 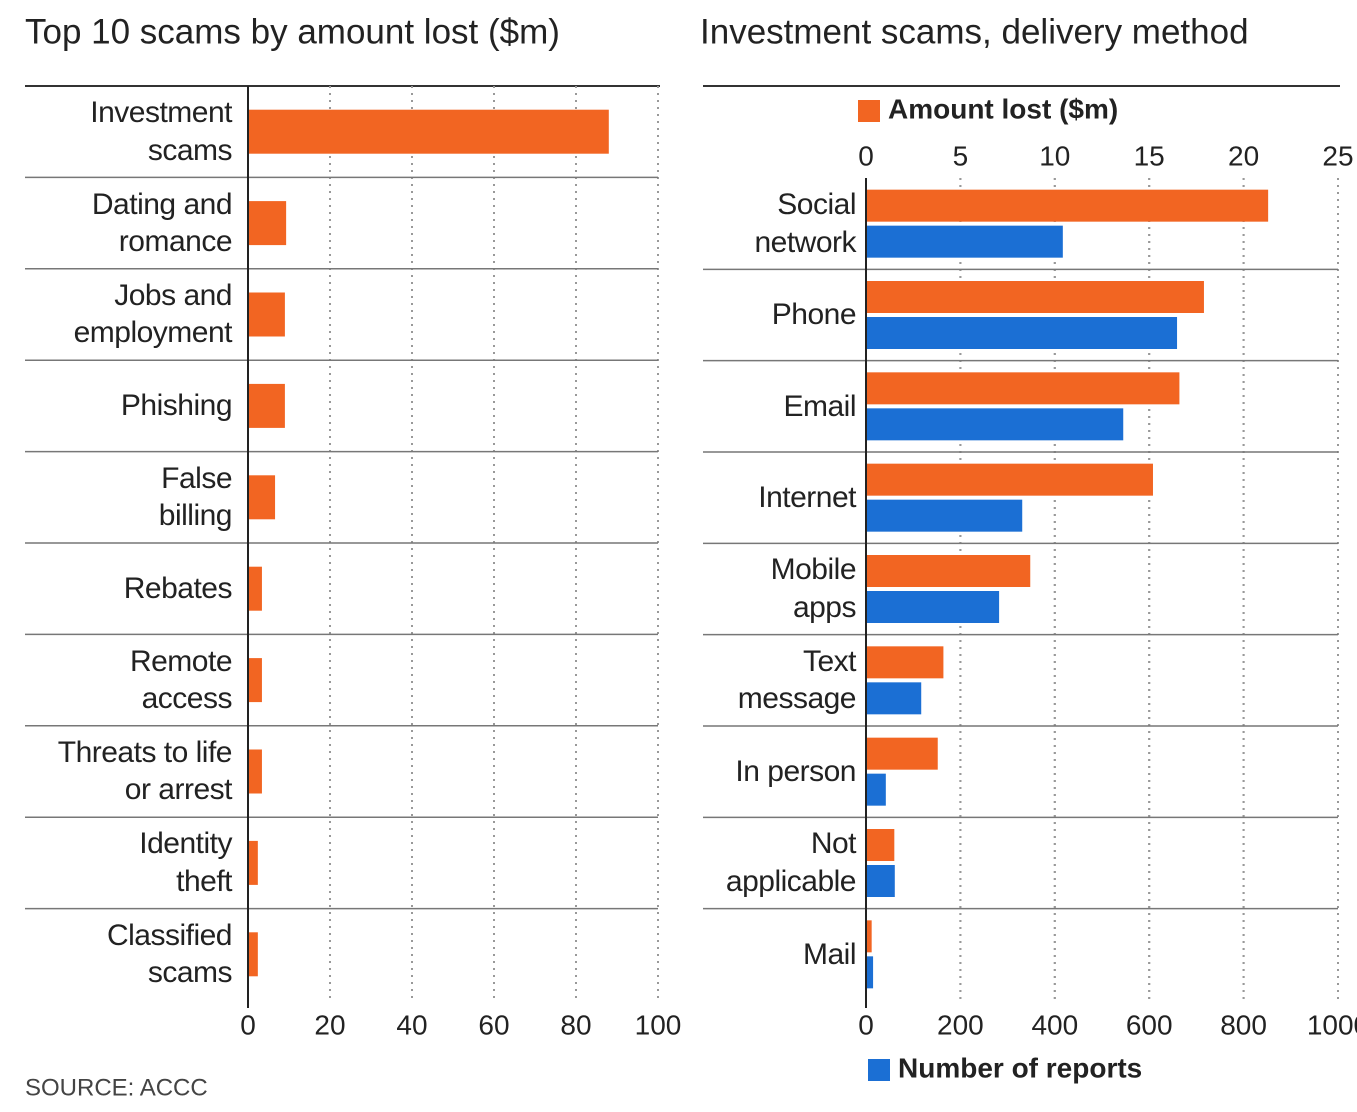 What do you see at coordinates (185, 862) in the screenshot?
I see `category-label: Identity theft` at bounding box center [185, 862].